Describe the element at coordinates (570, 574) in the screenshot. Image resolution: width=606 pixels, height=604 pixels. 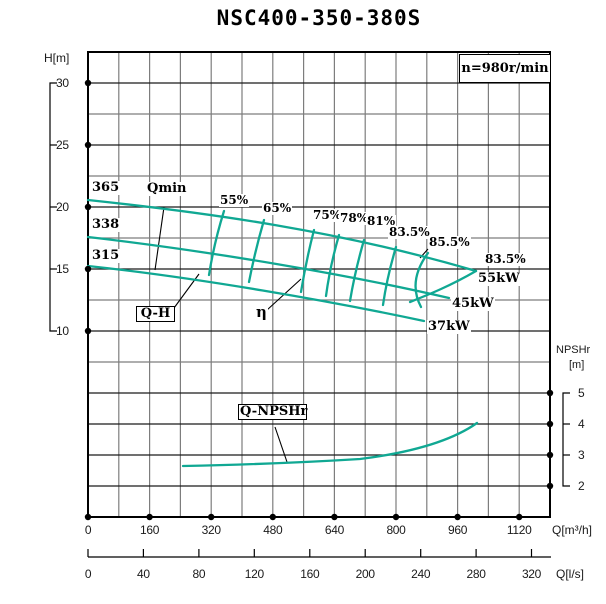
I see `q-ls-axis-unit: Q[l/s]` at that location.